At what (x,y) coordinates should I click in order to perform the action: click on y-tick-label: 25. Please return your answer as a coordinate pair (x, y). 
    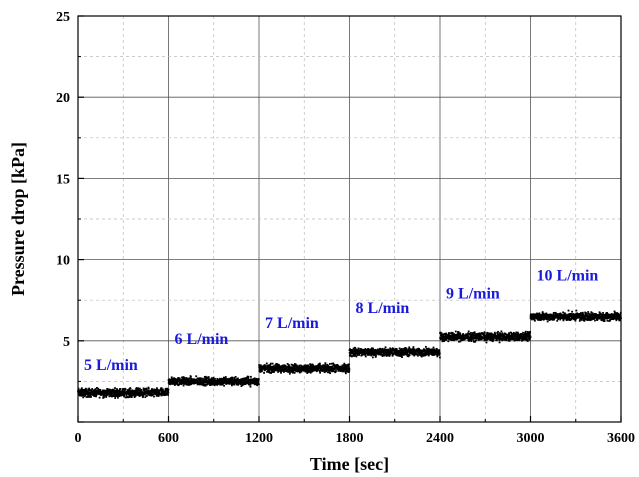
    Looking at the image, I should click on (63, 17).